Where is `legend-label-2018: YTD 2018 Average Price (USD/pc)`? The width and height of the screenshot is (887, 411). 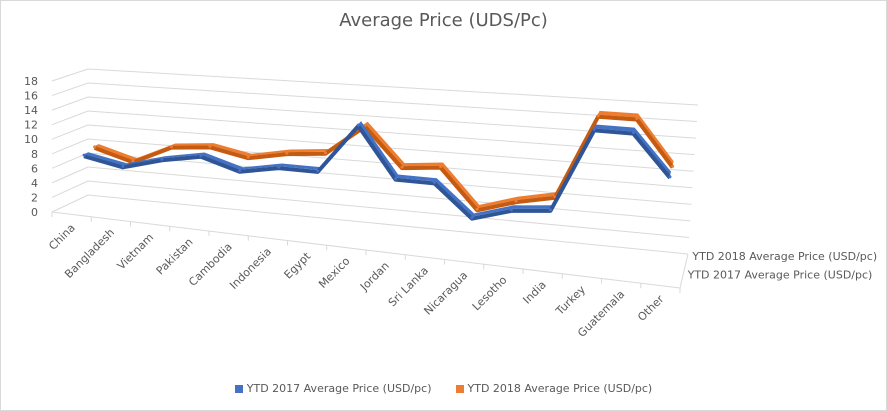 legend-label-2018: YTD 2018 Average Price (USD/pc) is located at coordinates (560, 388).